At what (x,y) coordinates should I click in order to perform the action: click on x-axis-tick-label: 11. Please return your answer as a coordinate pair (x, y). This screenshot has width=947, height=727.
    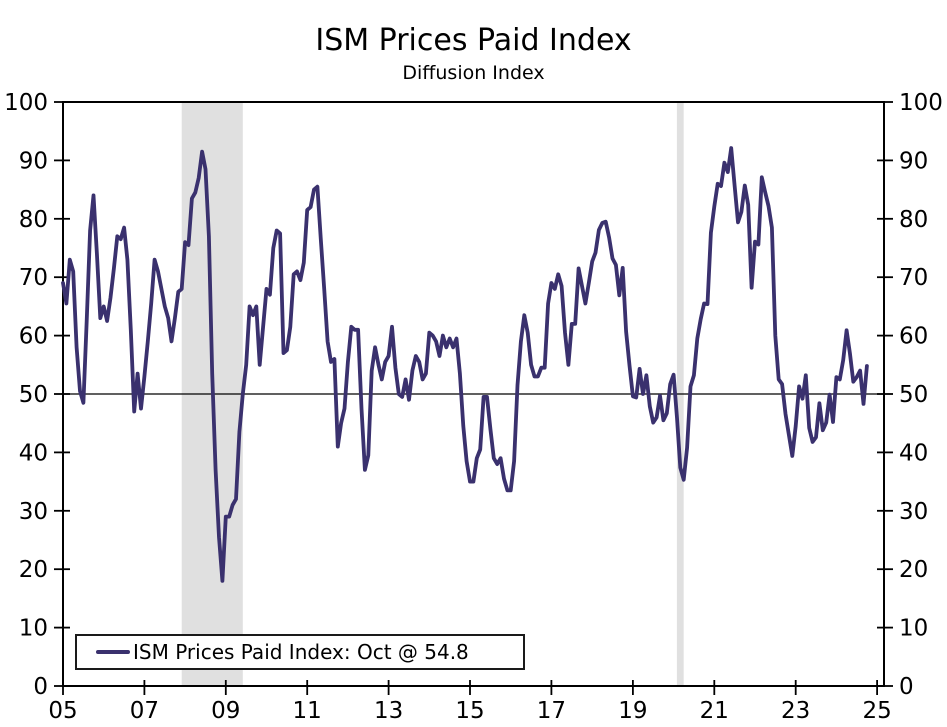
    Looking at the image, I should click on (307, 711).